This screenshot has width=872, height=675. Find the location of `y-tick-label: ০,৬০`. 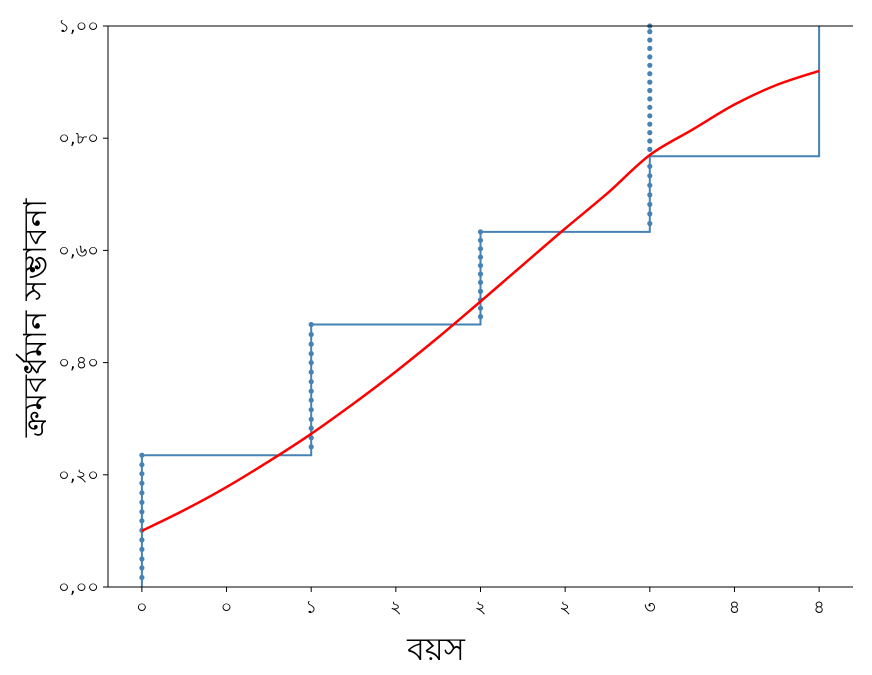

y-tick-label: ০,৬০ is located at coordinates (78, 250).